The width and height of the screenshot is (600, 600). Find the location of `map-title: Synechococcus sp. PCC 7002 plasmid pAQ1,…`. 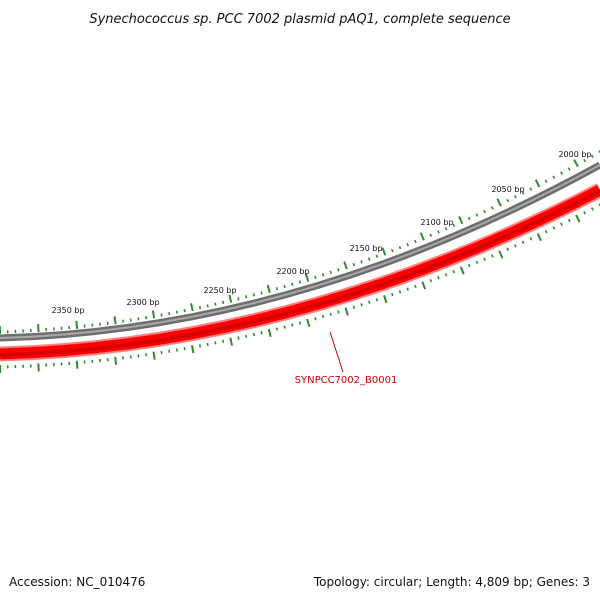

map-title: Synechococcus sp. PCC 7002 plasmid pAQ1,… is located at coordinates (299, 19).